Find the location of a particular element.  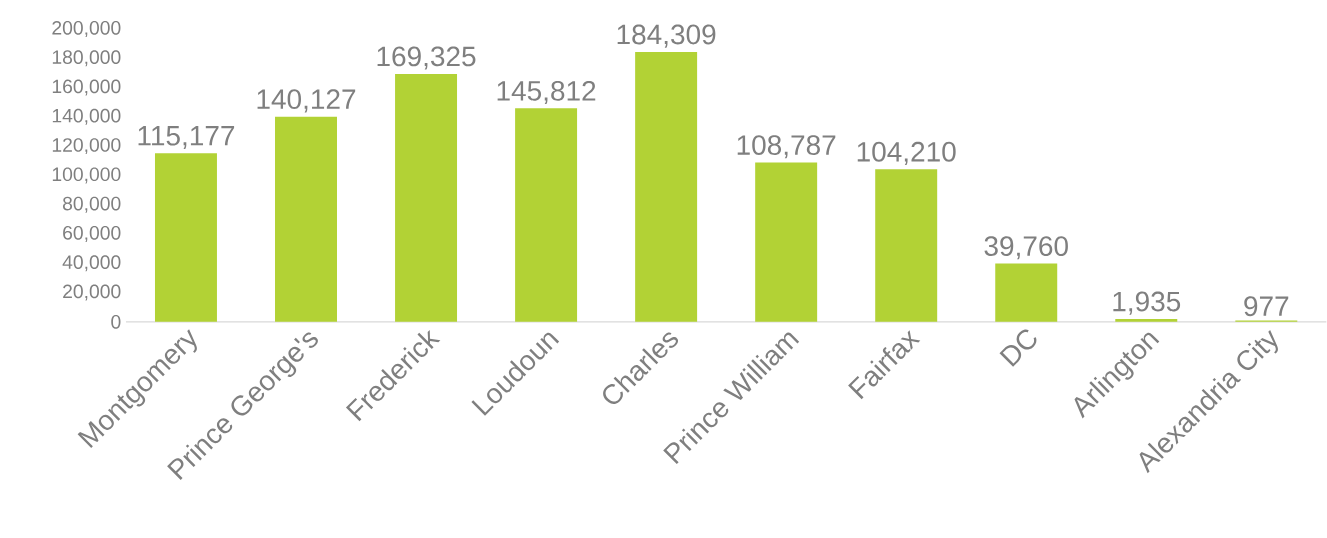

data-label: 184,309 is located at coordinates (666, 36).